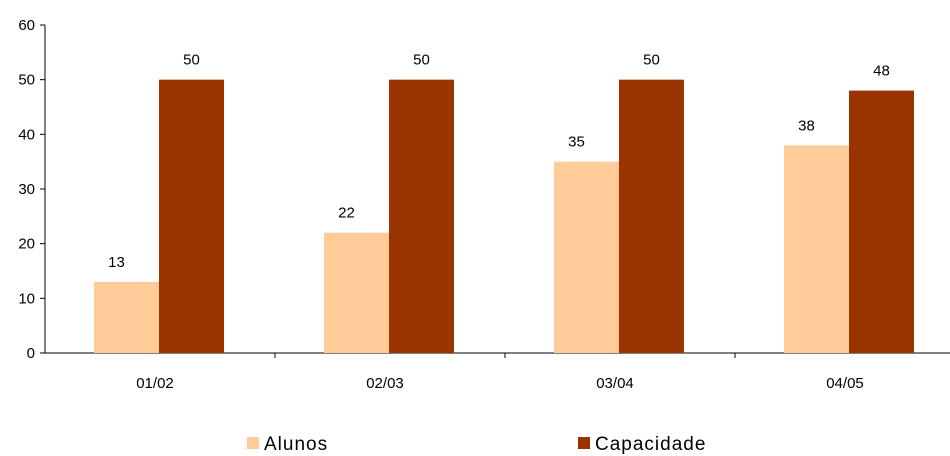  What do you see at coordinates (881, 71) in the screenshot?
I see `data-label: 48` at bounding box center [881, 71].